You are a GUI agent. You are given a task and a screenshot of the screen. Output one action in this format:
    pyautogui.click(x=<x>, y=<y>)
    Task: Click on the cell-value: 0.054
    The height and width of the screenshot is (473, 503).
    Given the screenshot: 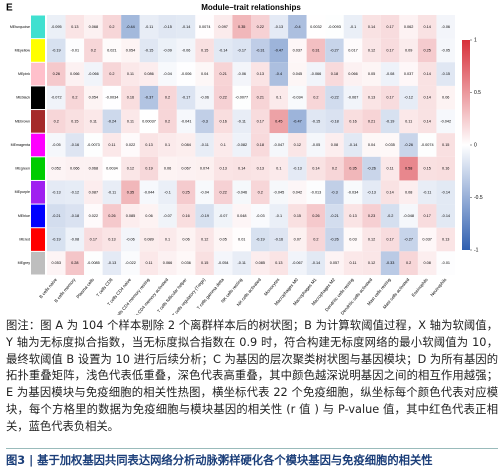 What is the action you would take?
    pyautogui.click(x=94, y=98)
    